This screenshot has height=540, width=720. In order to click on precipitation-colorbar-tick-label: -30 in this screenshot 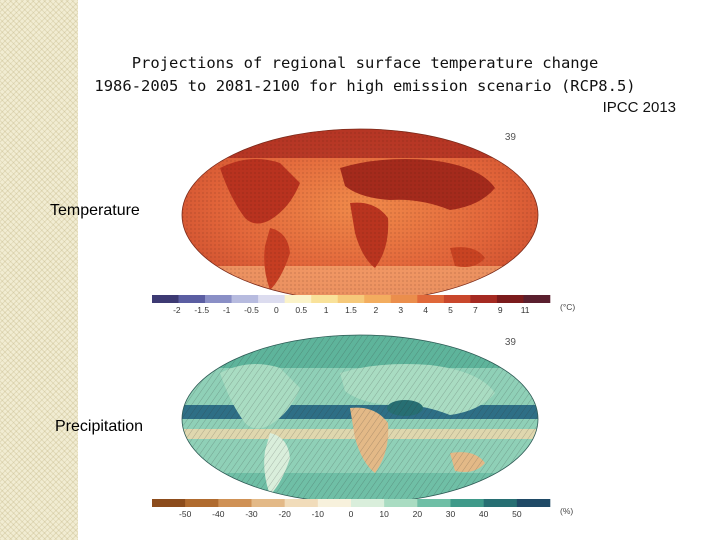, I will do `click(251, 514)`.